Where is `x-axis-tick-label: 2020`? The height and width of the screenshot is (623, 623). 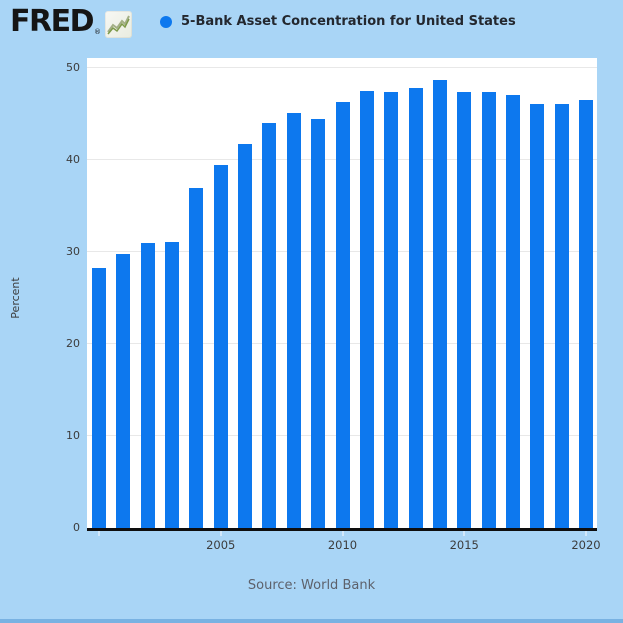
x-axis-tick-label: 2020 is located at coordinates (586, 545).